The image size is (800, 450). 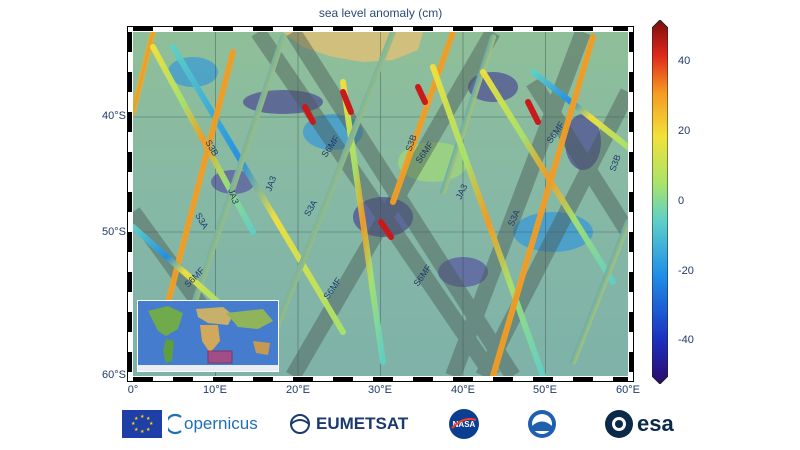 What do you see at coordinates (215, 390) in the screenshot?
I see `lon-label-10e: 10°E` at bounding box center [215, 390].